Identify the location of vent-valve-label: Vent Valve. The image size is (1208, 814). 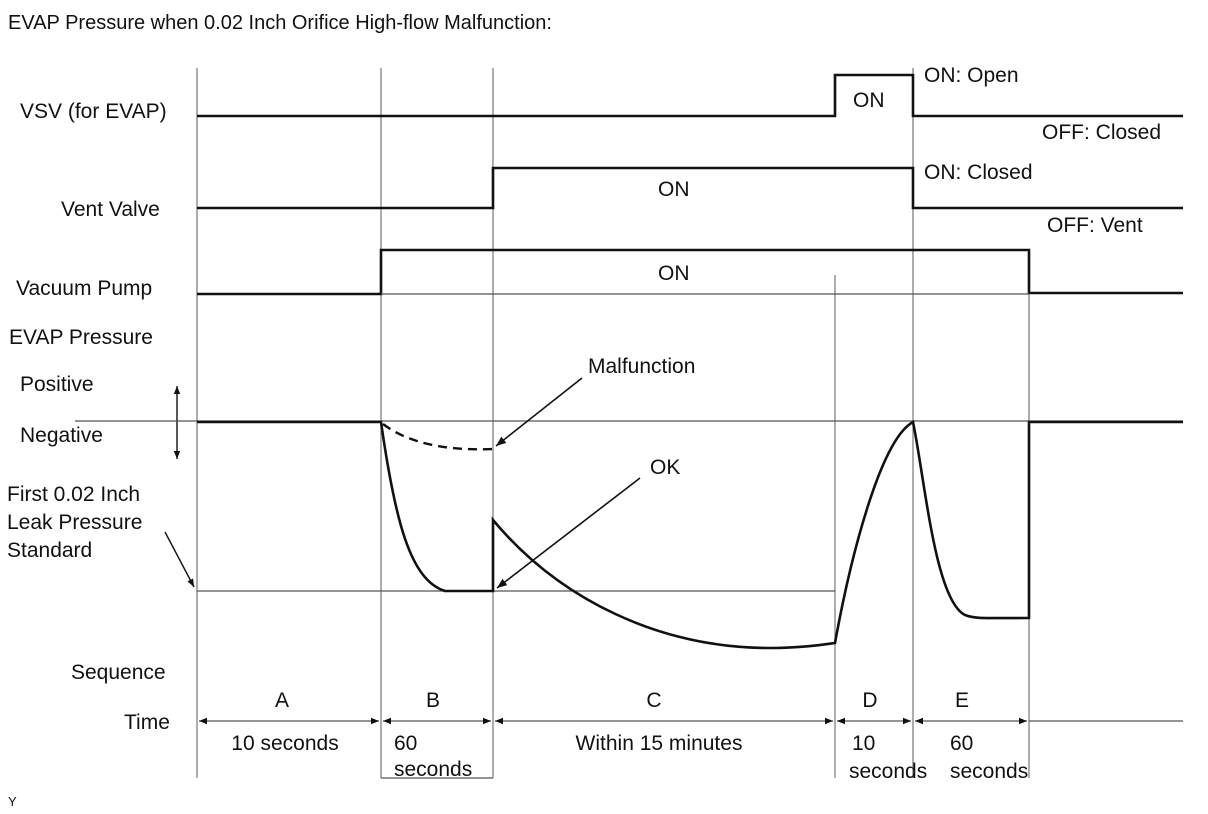
(110, 209).